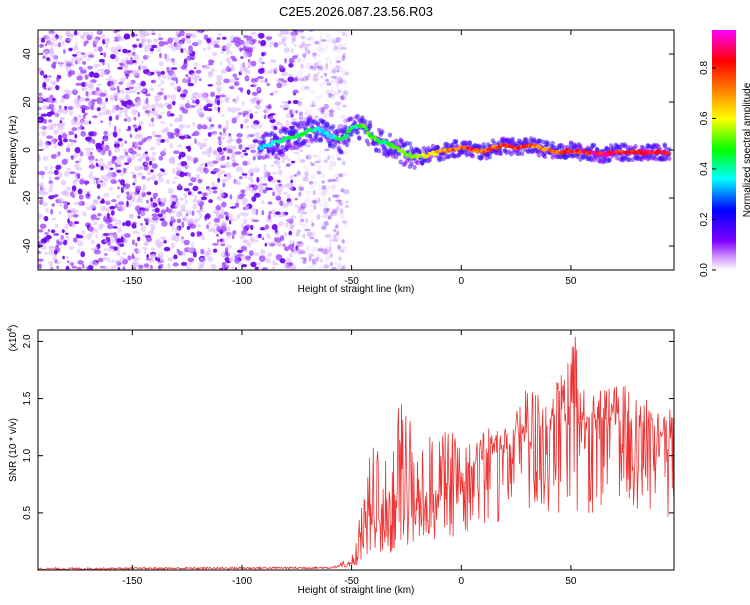 This screenshot has height=605, width=750. I want to click on figure-title: C2E5.2026.087.23.56.R03, so click(356, 11).